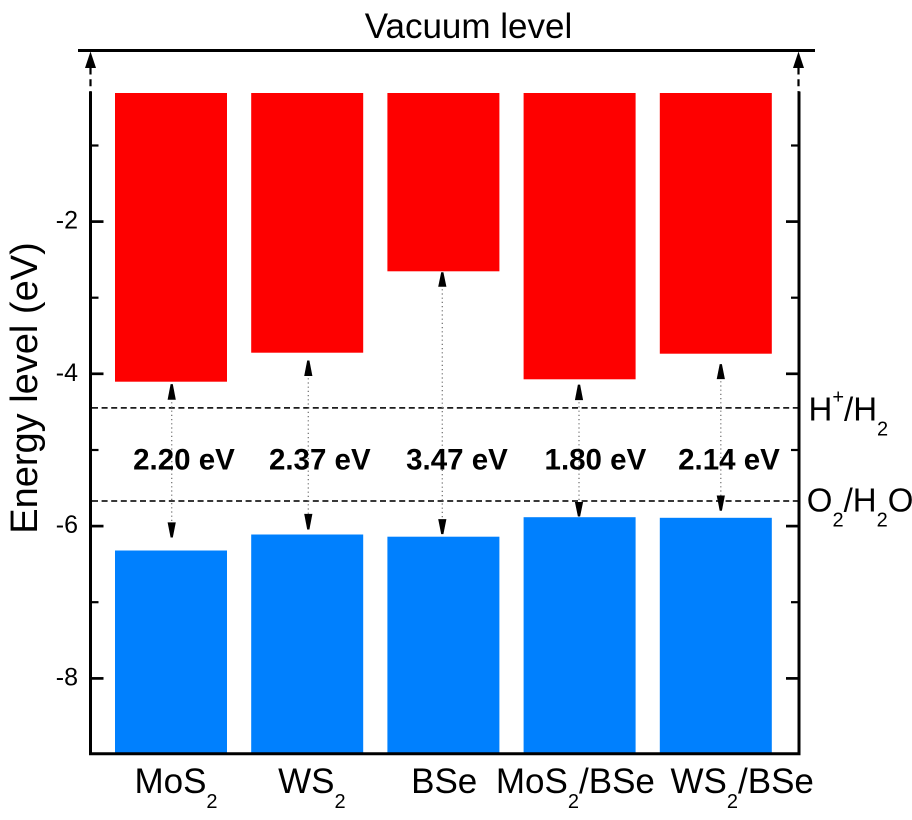  What do you see at coordinates (729, 460) in the screenshot?
I see `svg-text: 2.14 eV` at bounding box center [729, 460].